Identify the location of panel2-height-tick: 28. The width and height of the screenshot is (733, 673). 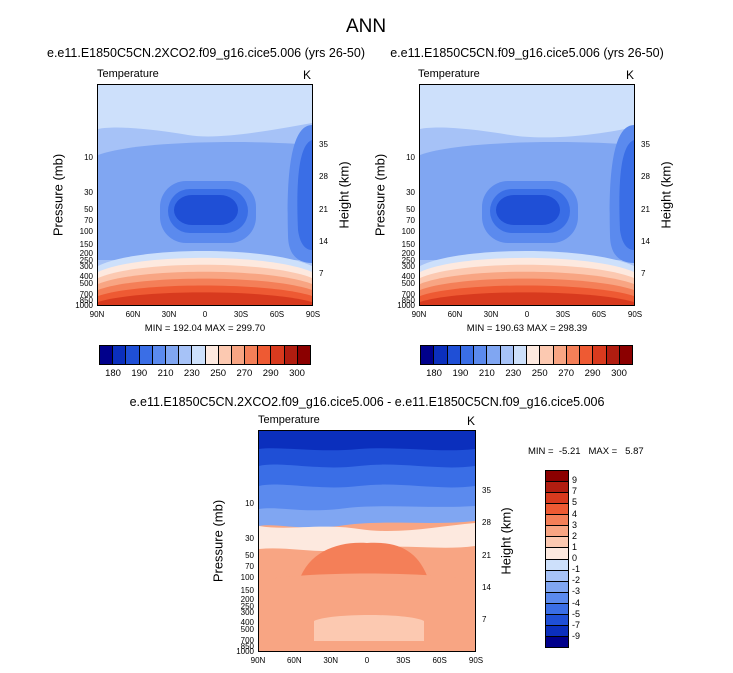
(645, 177).